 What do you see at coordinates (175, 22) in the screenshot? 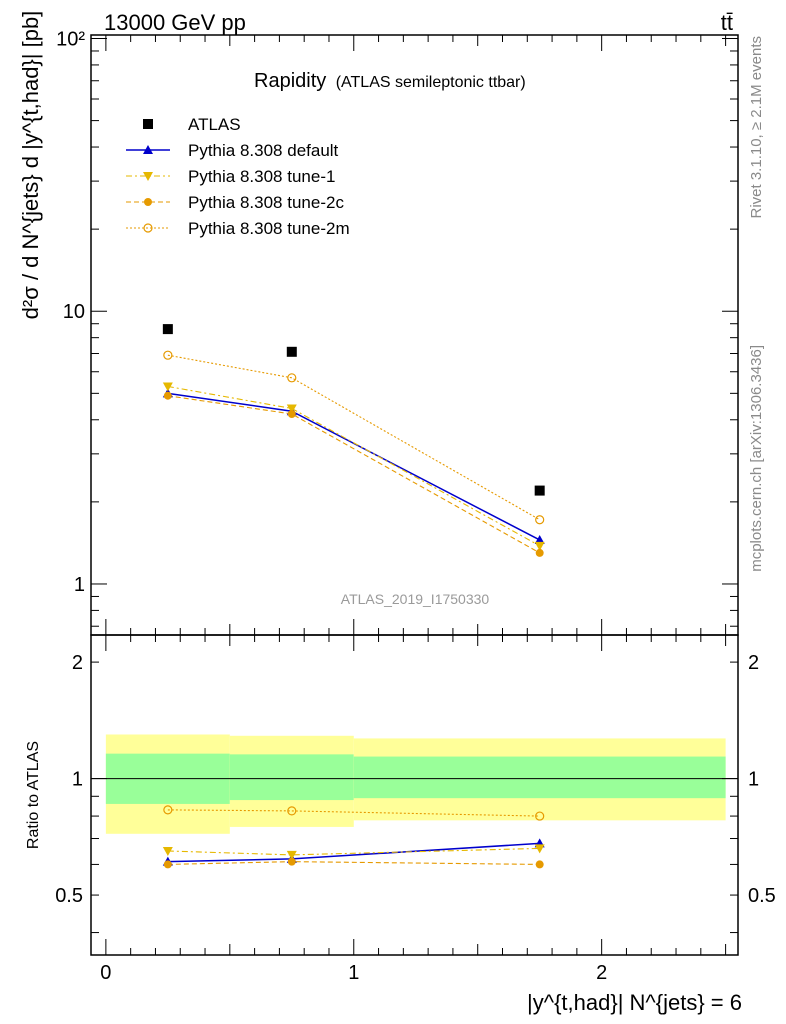
I see `energy-label: 13000 GeV pp` at bounding box center [175, 22].